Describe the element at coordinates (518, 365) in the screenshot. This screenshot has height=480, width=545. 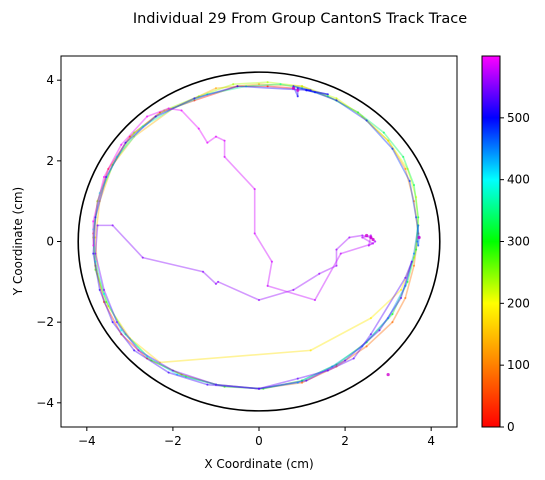
I see `colorbar-tick-label: 100` at that location.